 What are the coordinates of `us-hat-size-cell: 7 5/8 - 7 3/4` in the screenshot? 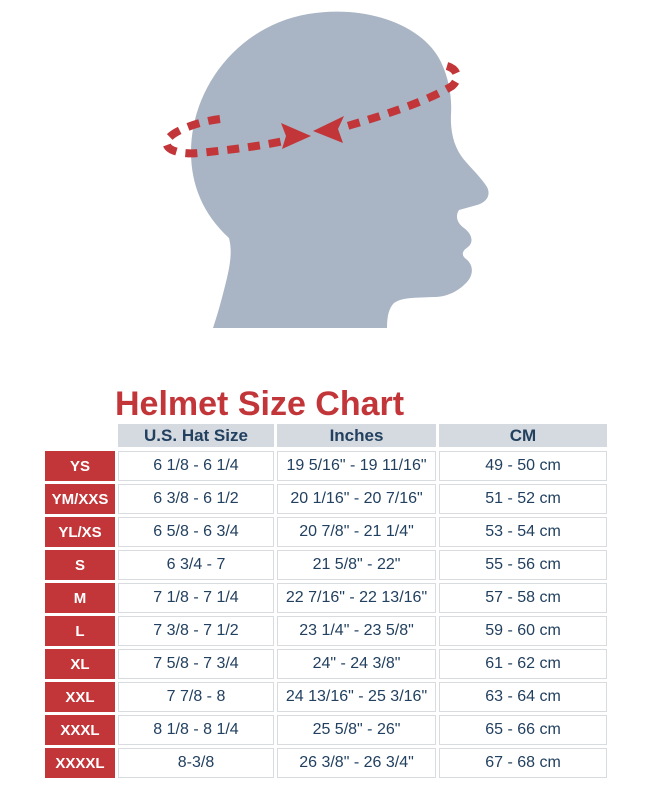 It's located at (196, 664).